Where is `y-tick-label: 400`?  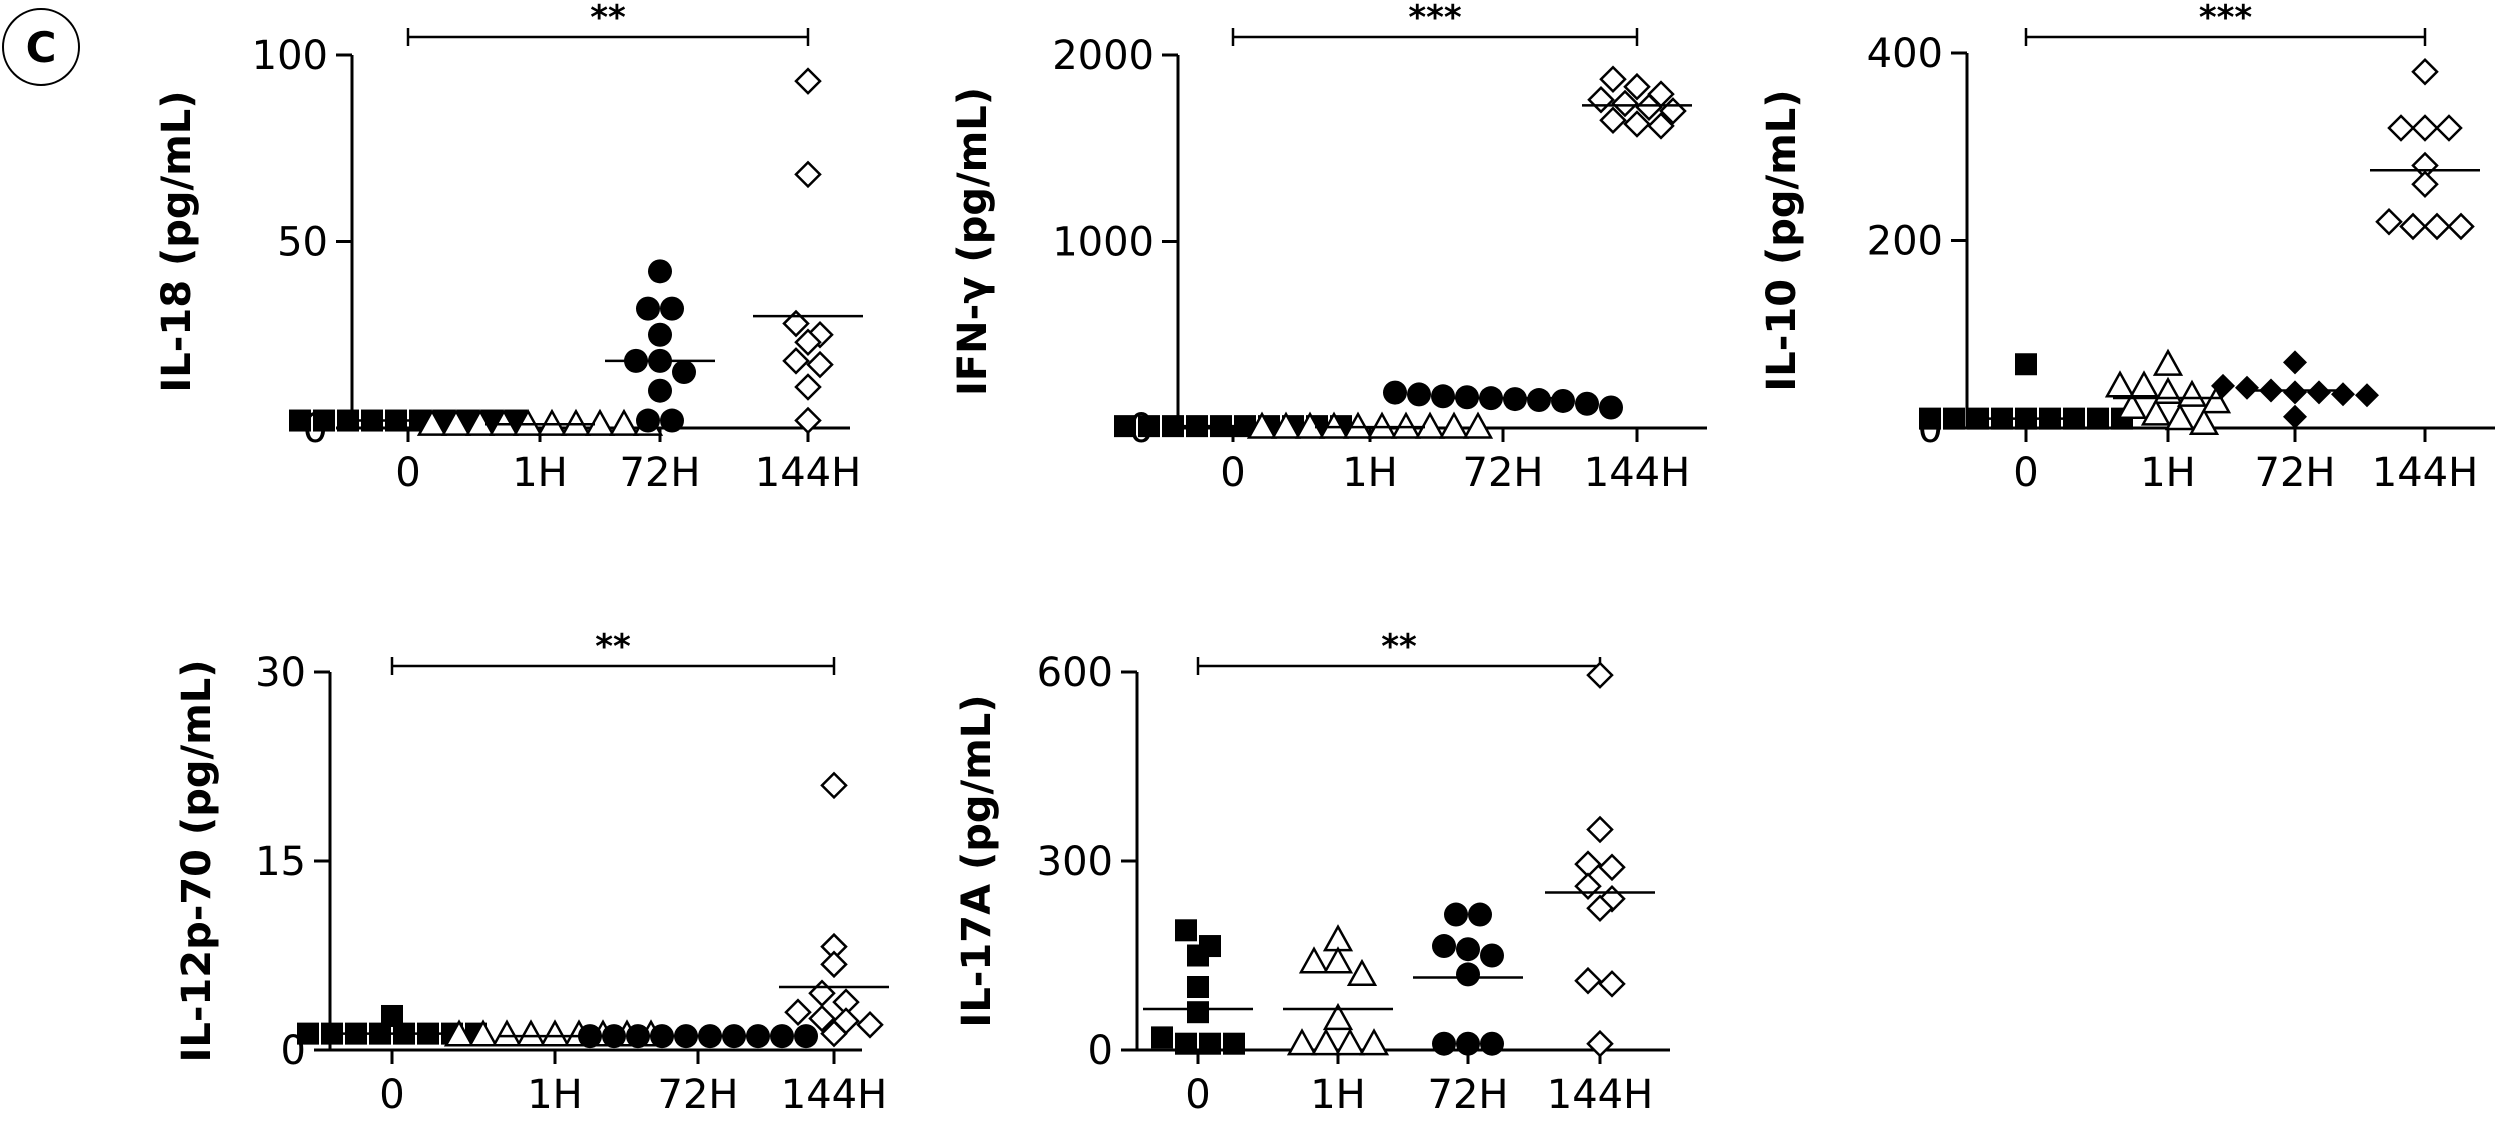 y-tick-label: 400 is located at coordinates (1905, 54).